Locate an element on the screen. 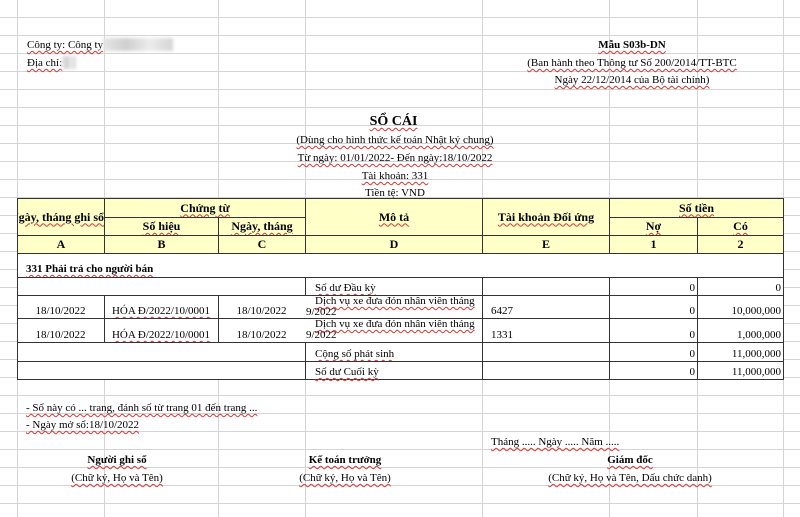  section-label: 331 Phải trả cho người bán is located at coordinates (90, 269).